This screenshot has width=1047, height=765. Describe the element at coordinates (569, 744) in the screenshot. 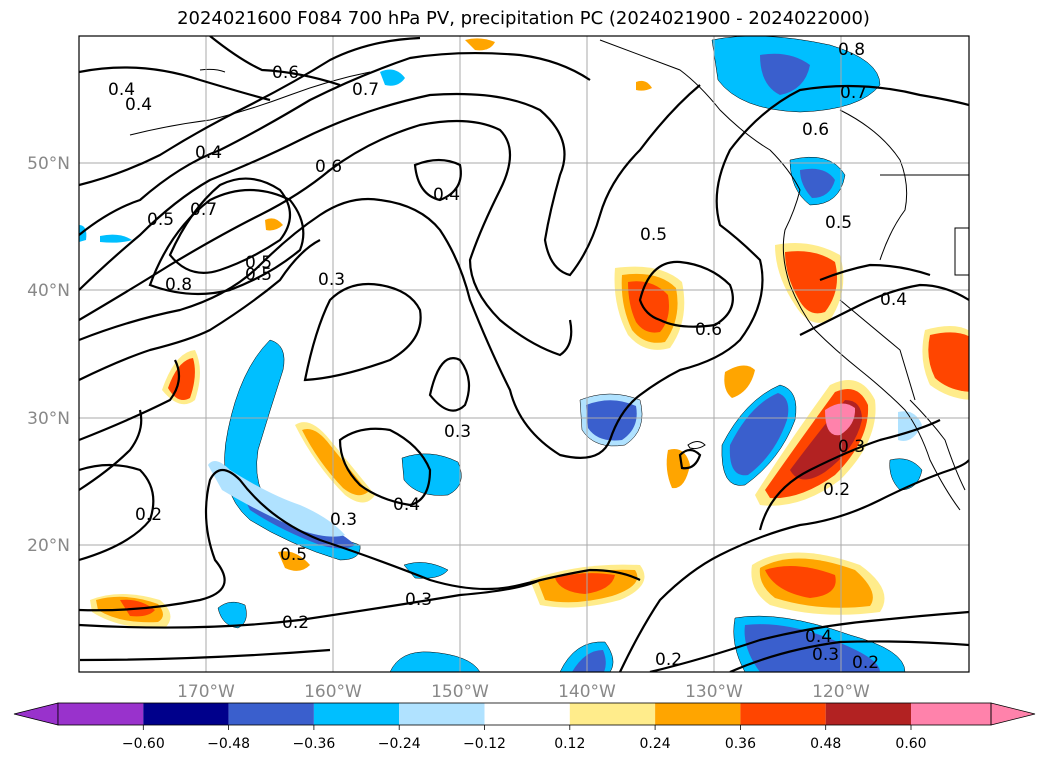

I see `colorbar-tick: 0.12` at that location.